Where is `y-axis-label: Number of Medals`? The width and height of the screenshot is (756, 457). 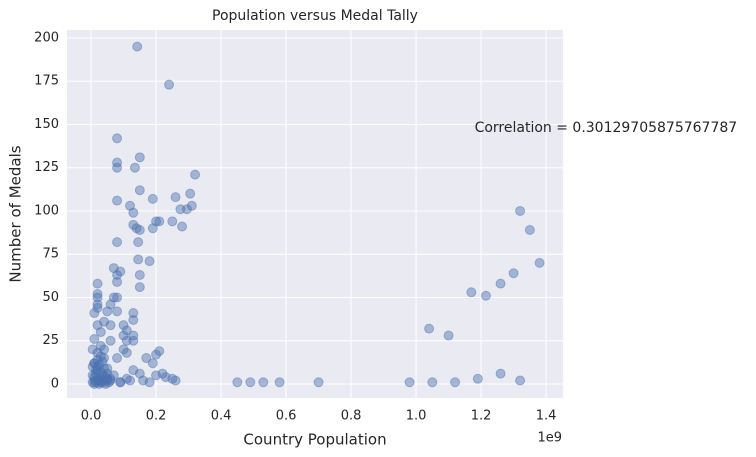 y-axis-label: Number of Medals is located at coordinates (16, 213).